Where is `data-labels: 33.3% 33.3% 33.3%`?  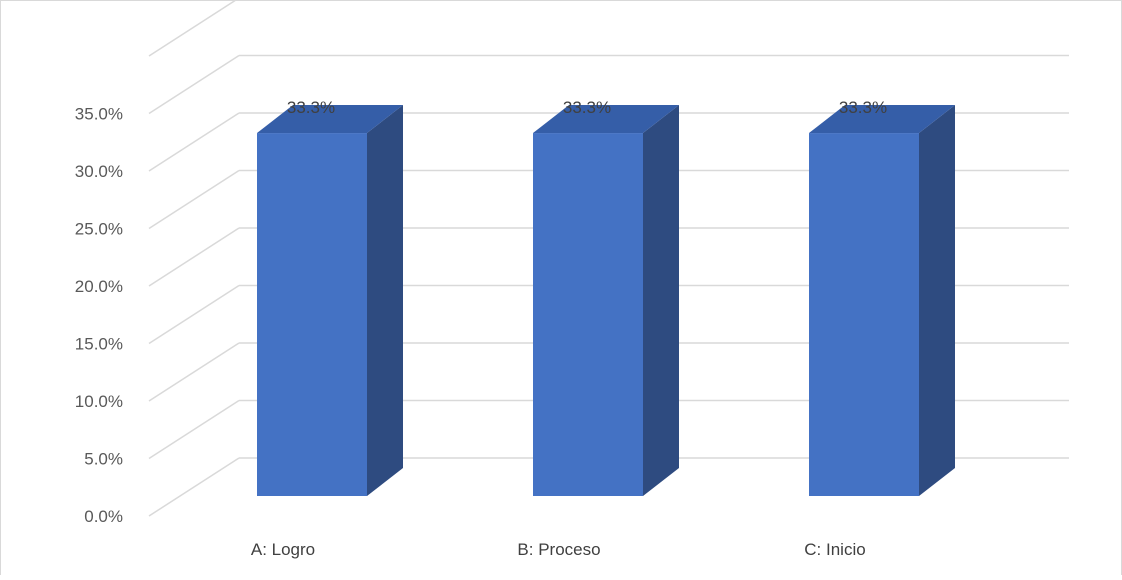
data-labels: 33.3% 33.3% 33.3% is located at coordinates (587, 107).